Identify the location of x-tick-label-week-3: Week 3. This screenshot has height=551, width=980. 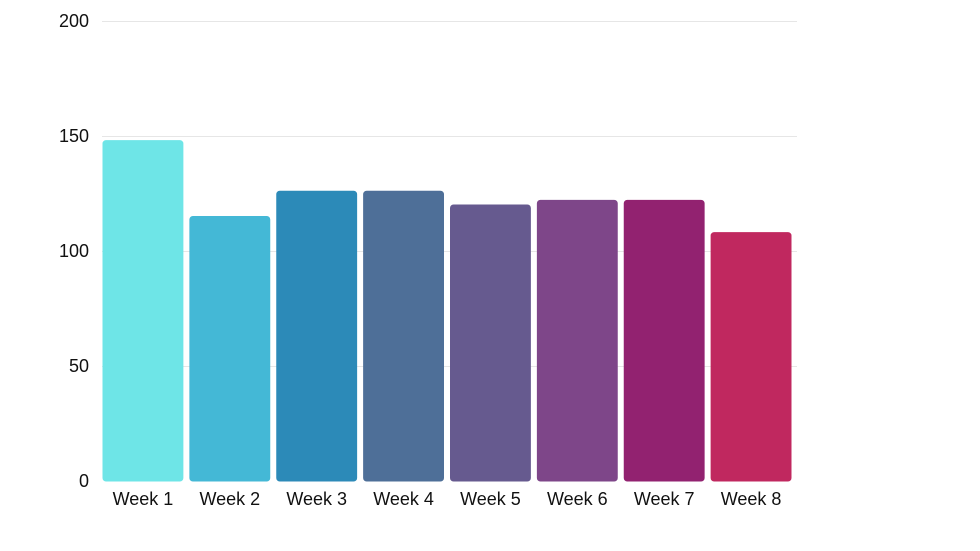
(316, 499).